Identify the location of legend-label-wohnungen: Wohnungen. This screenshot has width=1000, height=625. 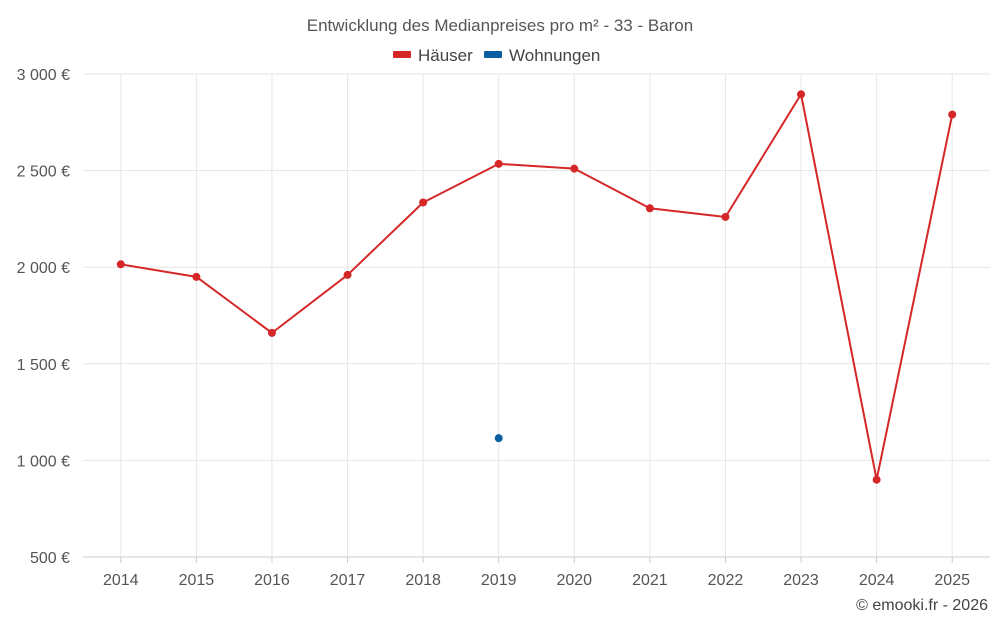
(554, 55).